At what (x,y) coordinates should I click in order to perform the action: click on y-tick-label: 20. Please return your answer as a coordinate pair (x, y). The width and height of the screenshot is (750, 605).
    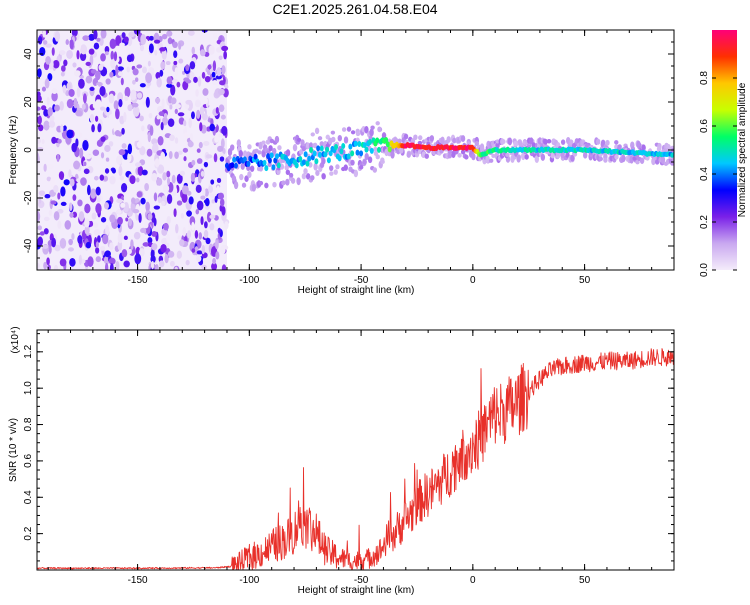
    Looking at the image, I should click on (28, 102).